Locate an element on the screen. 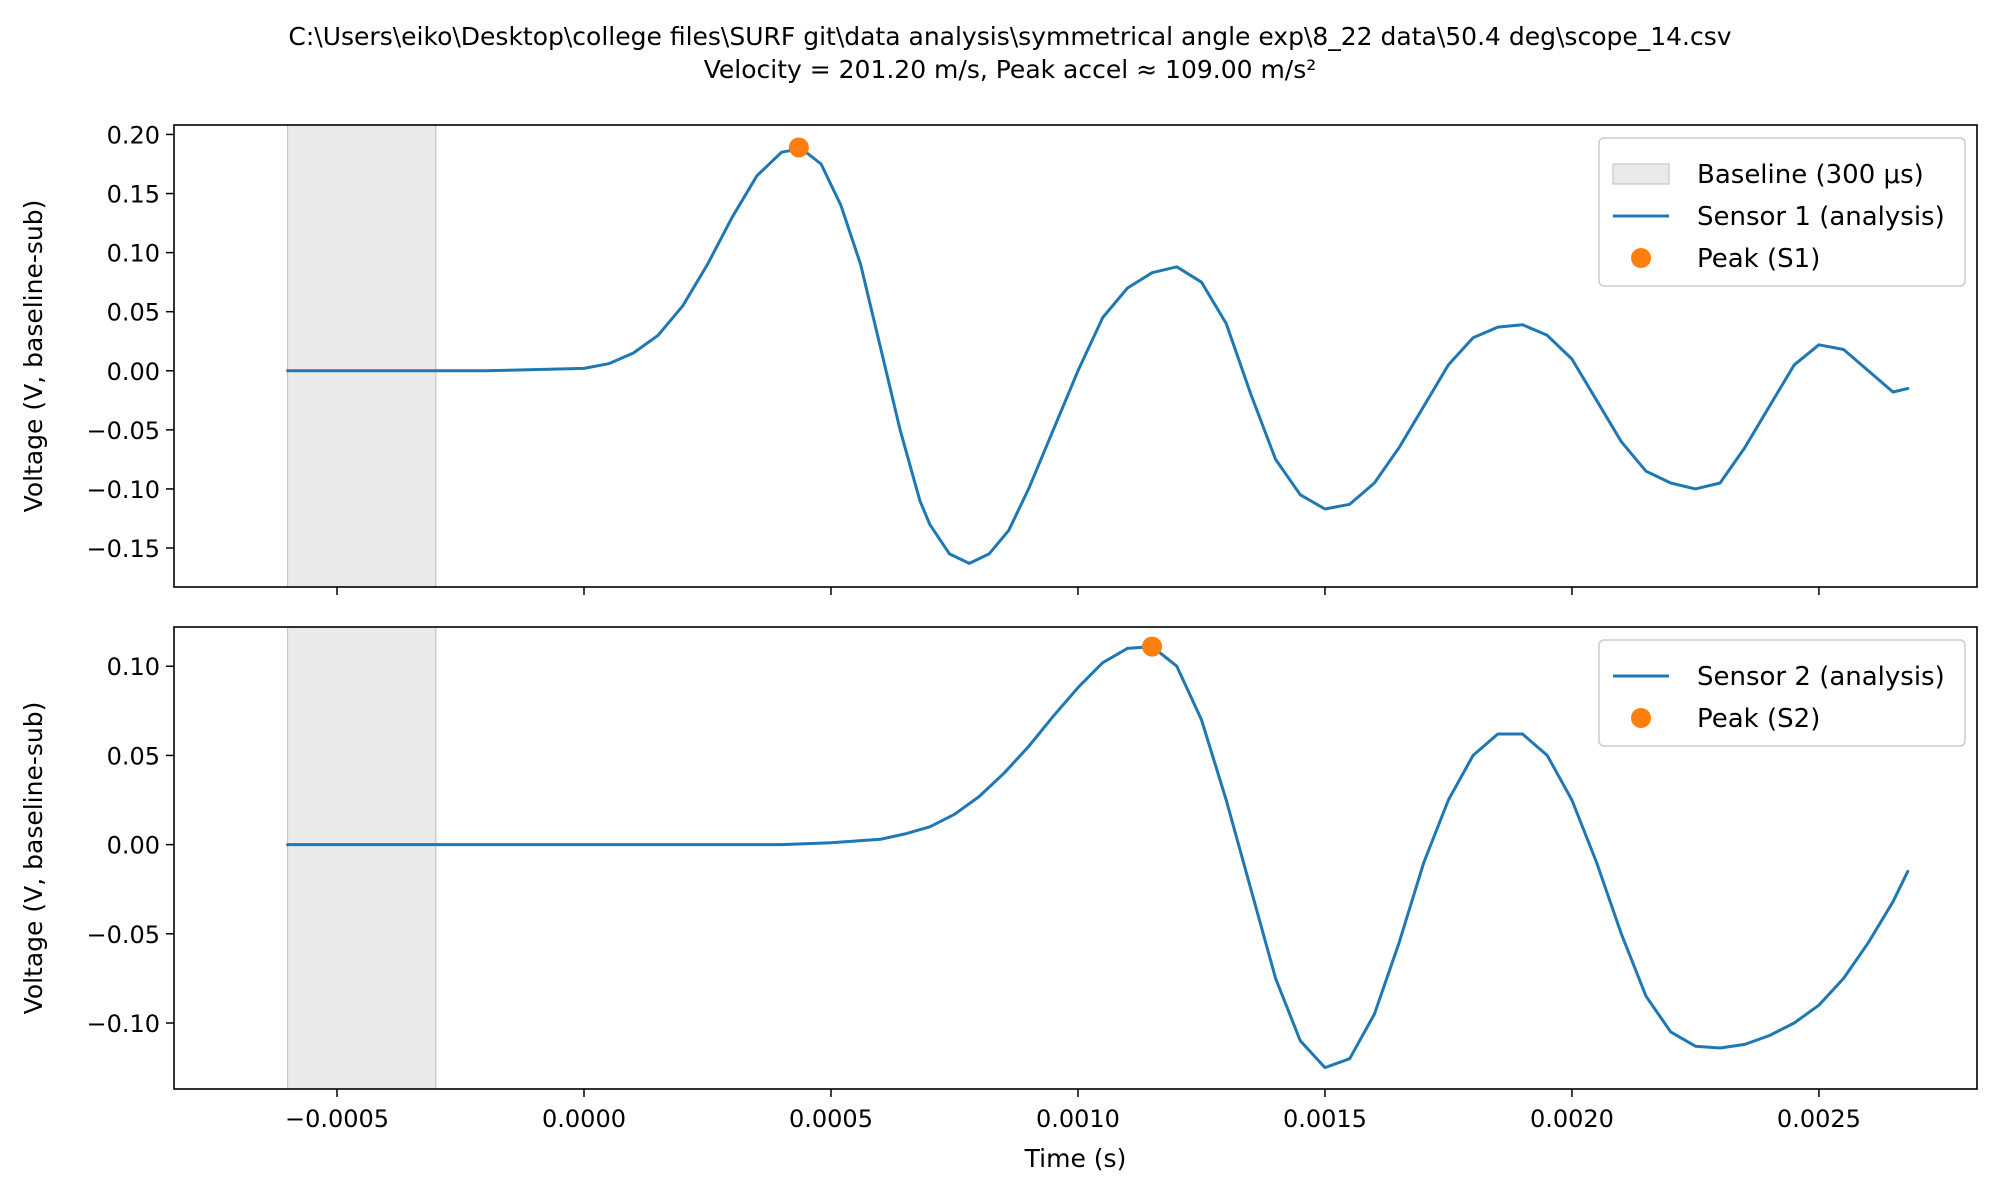 This screenshot has height=1200, width=2000. x-tick-label: −0.0005 is located at coordinates (337, 1119).